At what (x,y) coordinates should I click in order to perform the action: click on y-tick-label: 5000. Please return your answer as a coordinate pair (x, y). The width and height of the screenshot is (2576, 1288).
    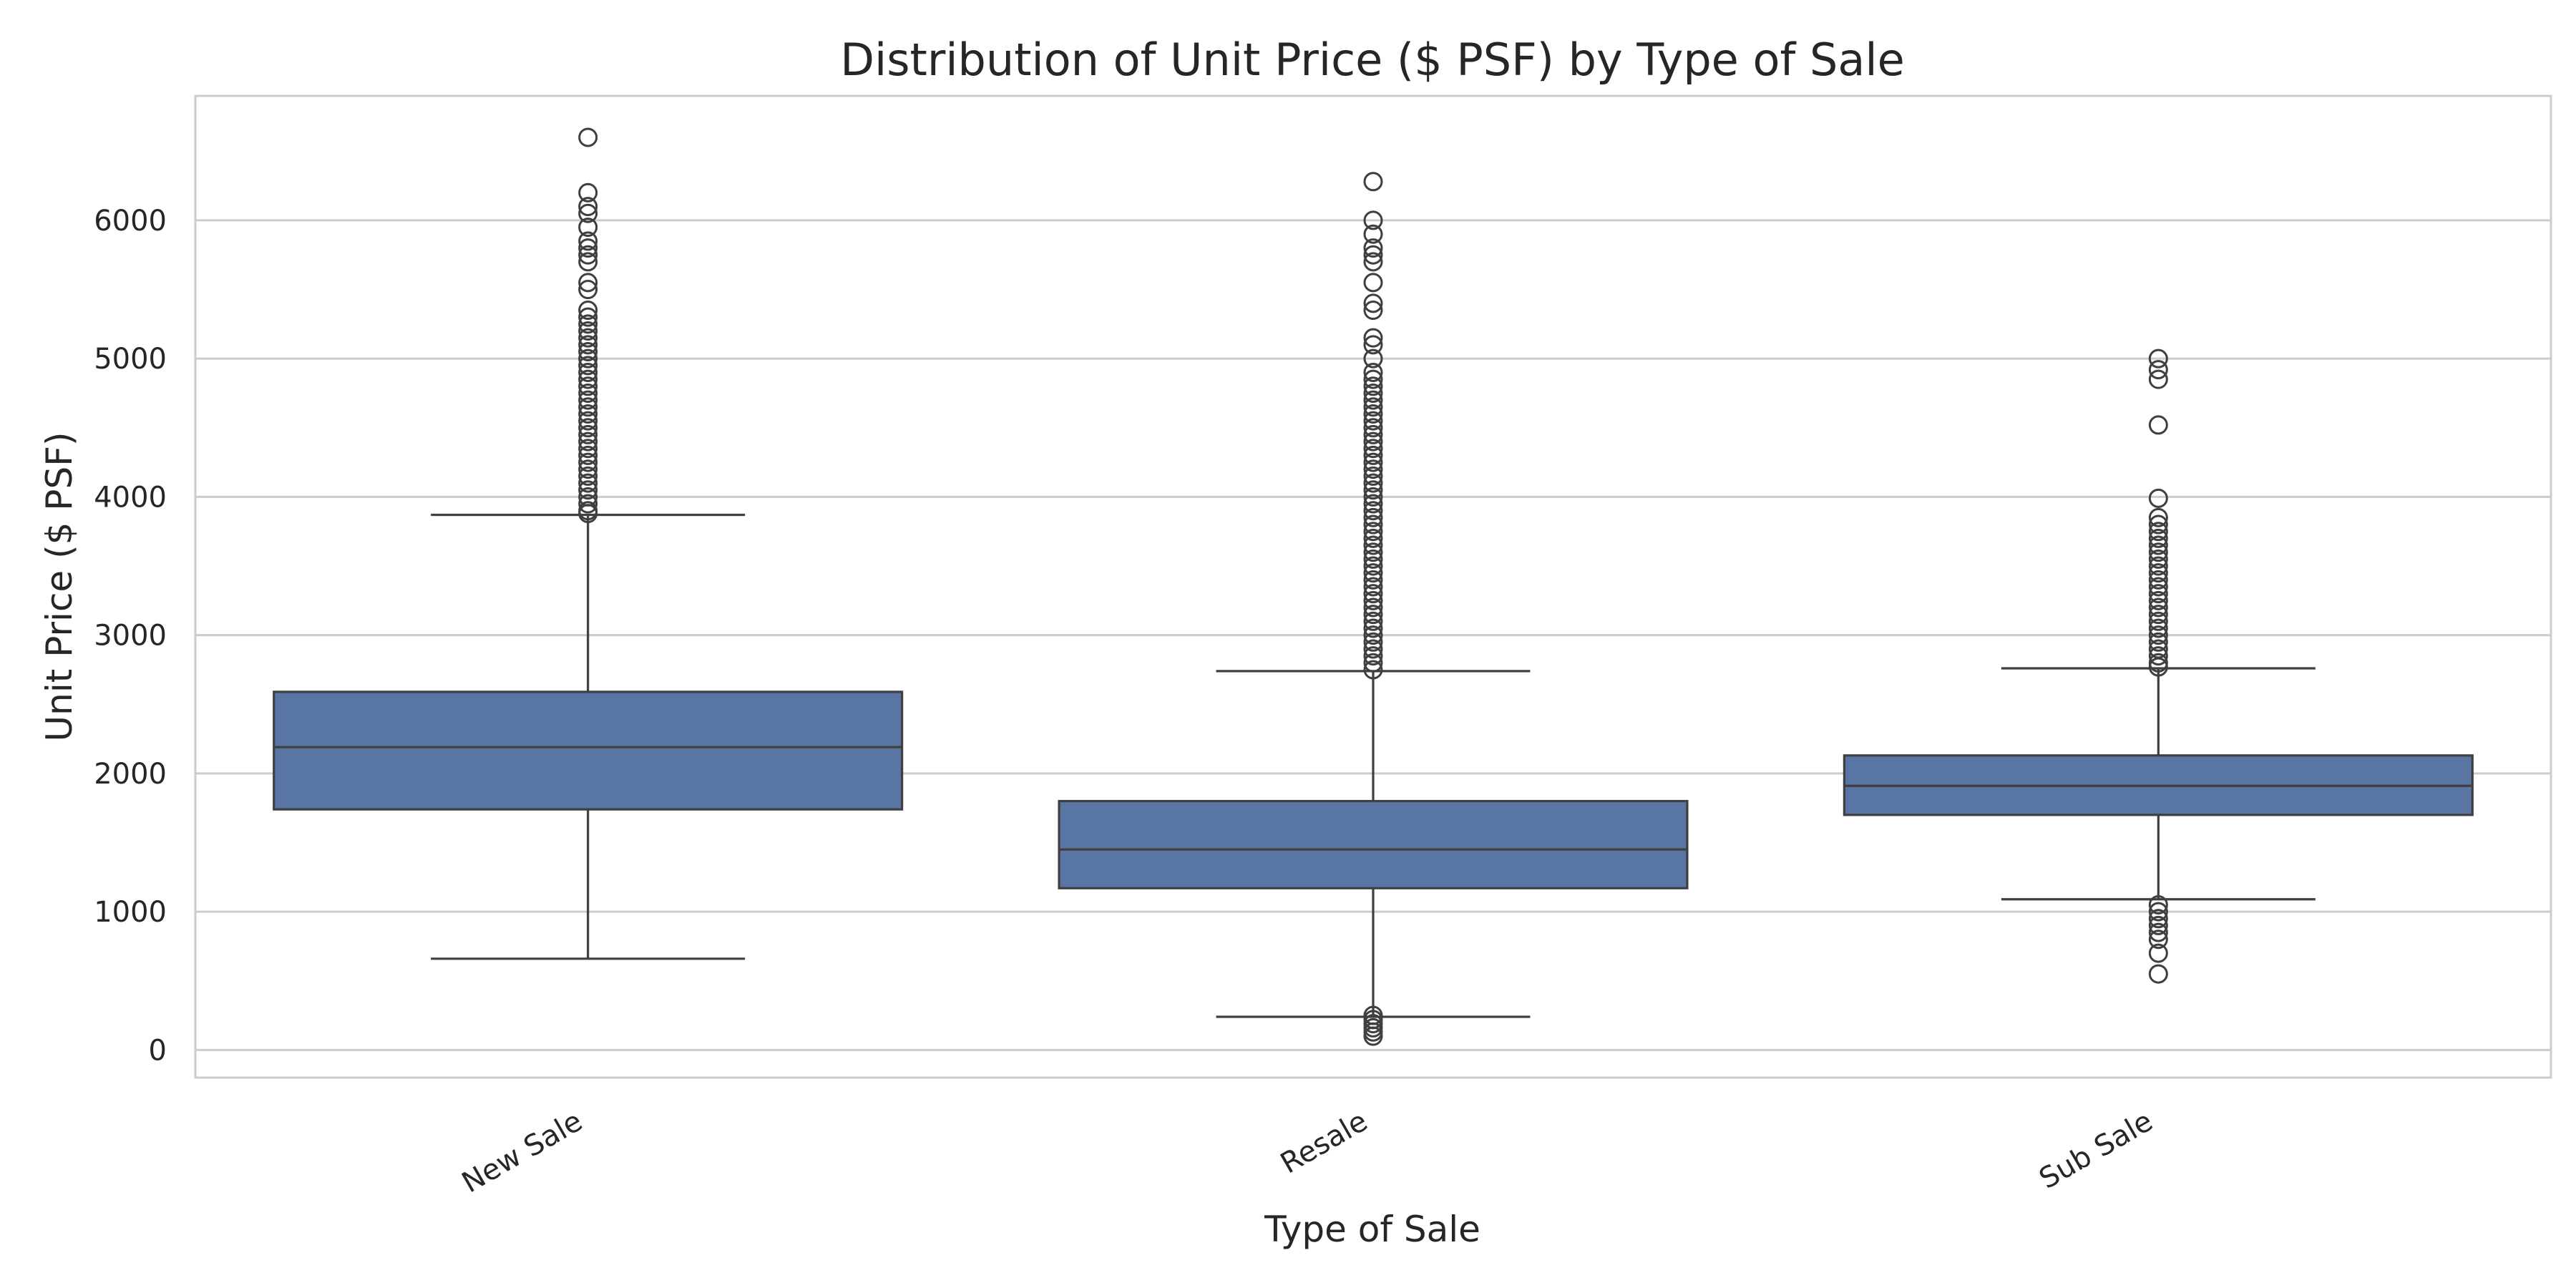
    Looking at the image, I should click on (130, 359).